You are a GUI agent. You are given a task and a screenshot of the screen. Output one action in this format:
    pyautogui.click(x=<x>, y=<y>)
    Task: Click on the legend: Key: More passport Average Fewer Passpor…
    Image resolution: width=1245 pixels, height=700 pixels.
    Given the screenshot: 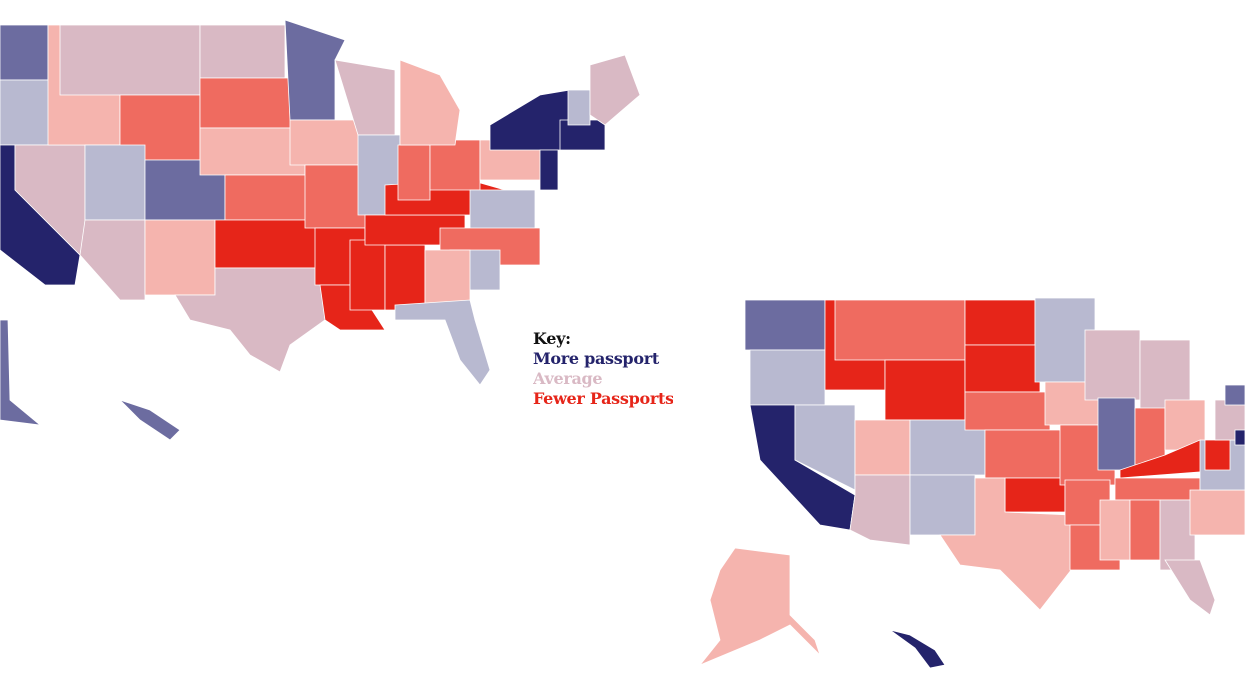 What is the action you would take?
    pyautogui.click(x=603, y=369)
    